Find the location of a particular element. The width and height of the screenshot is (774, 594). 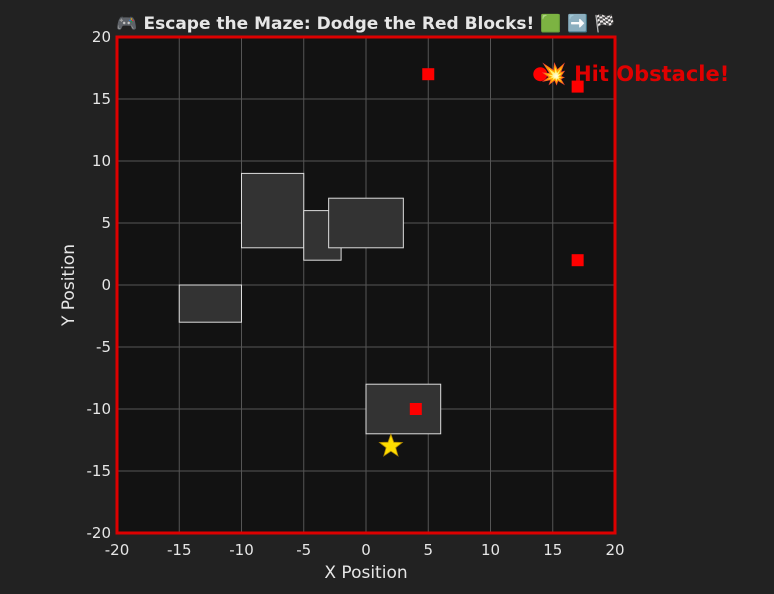

y-tick-label: 10 is located at coordinates (101, 161).